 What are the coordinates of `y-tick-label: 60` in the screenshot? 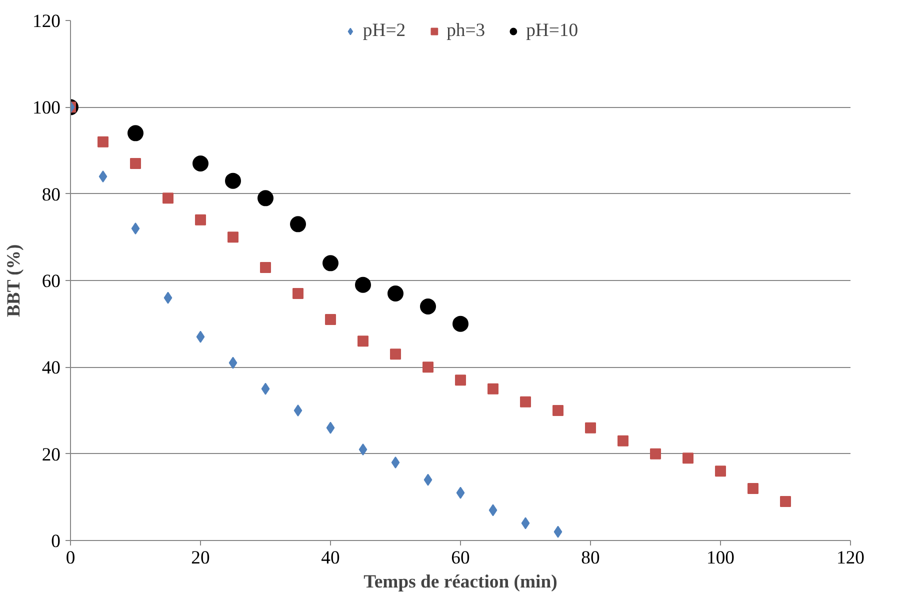 It's located at (51, 281).